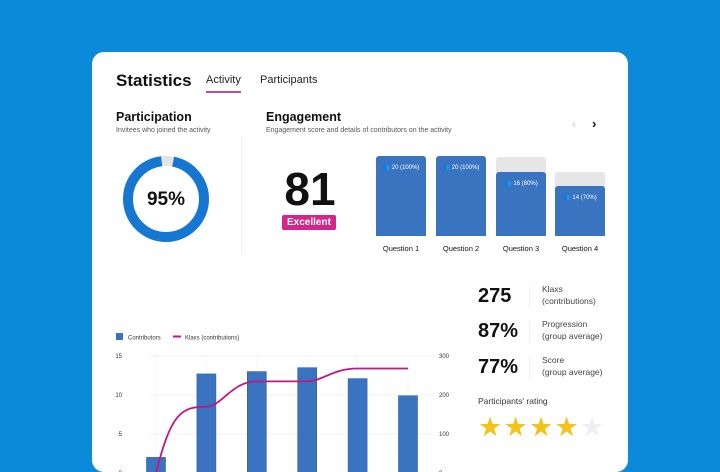 The width and height of the screenshot is (720, 472). Describe the element at coordinates (223, 83) in the screenshot. I see `tab-activity: Activity` at that location.